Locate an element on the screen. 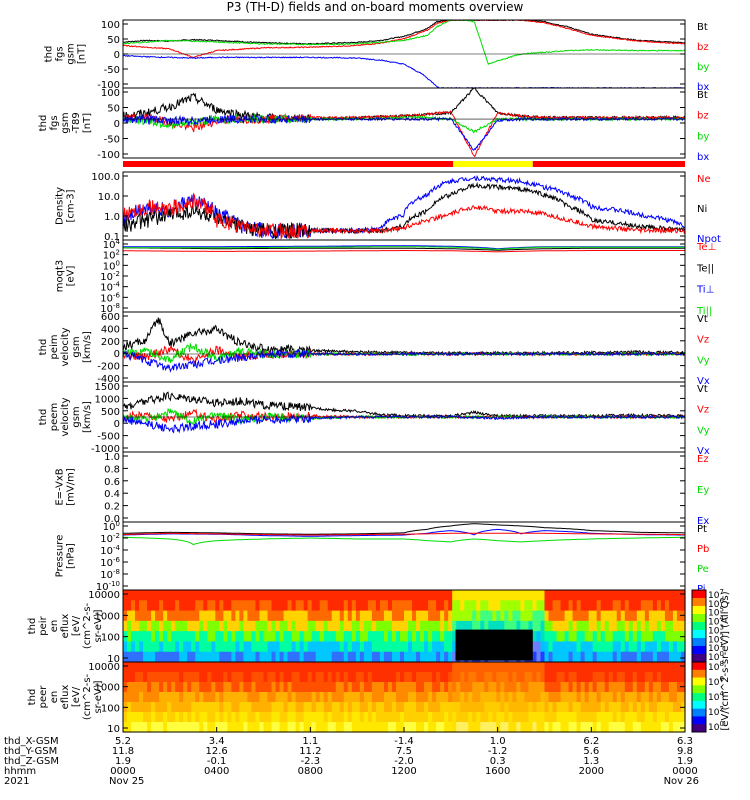  y-axis-label: thd fgs gsm -T89 [nT] is located at coordinates (65, 123).